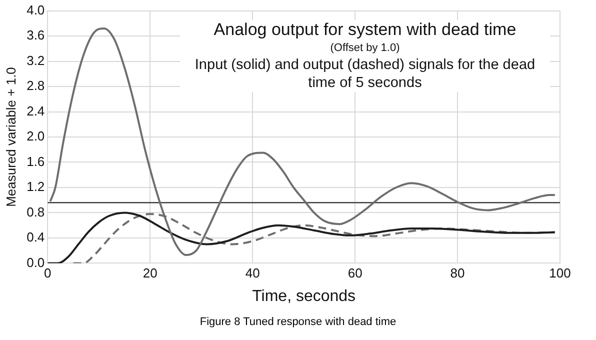 This screenshot has height=340, width=596. Describe the element at coordinates (355, 273) in the screenshot. I see `x-tick-label: 60` at that location.